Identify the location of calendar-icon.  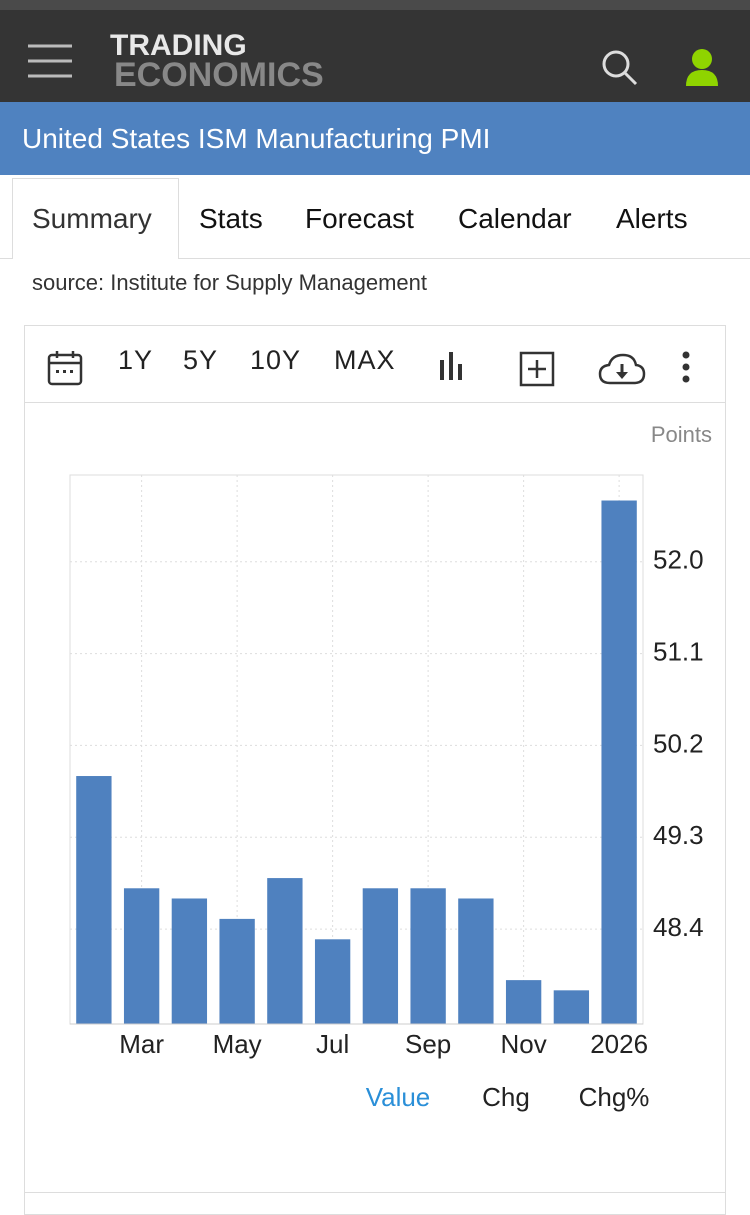
(65, 368).